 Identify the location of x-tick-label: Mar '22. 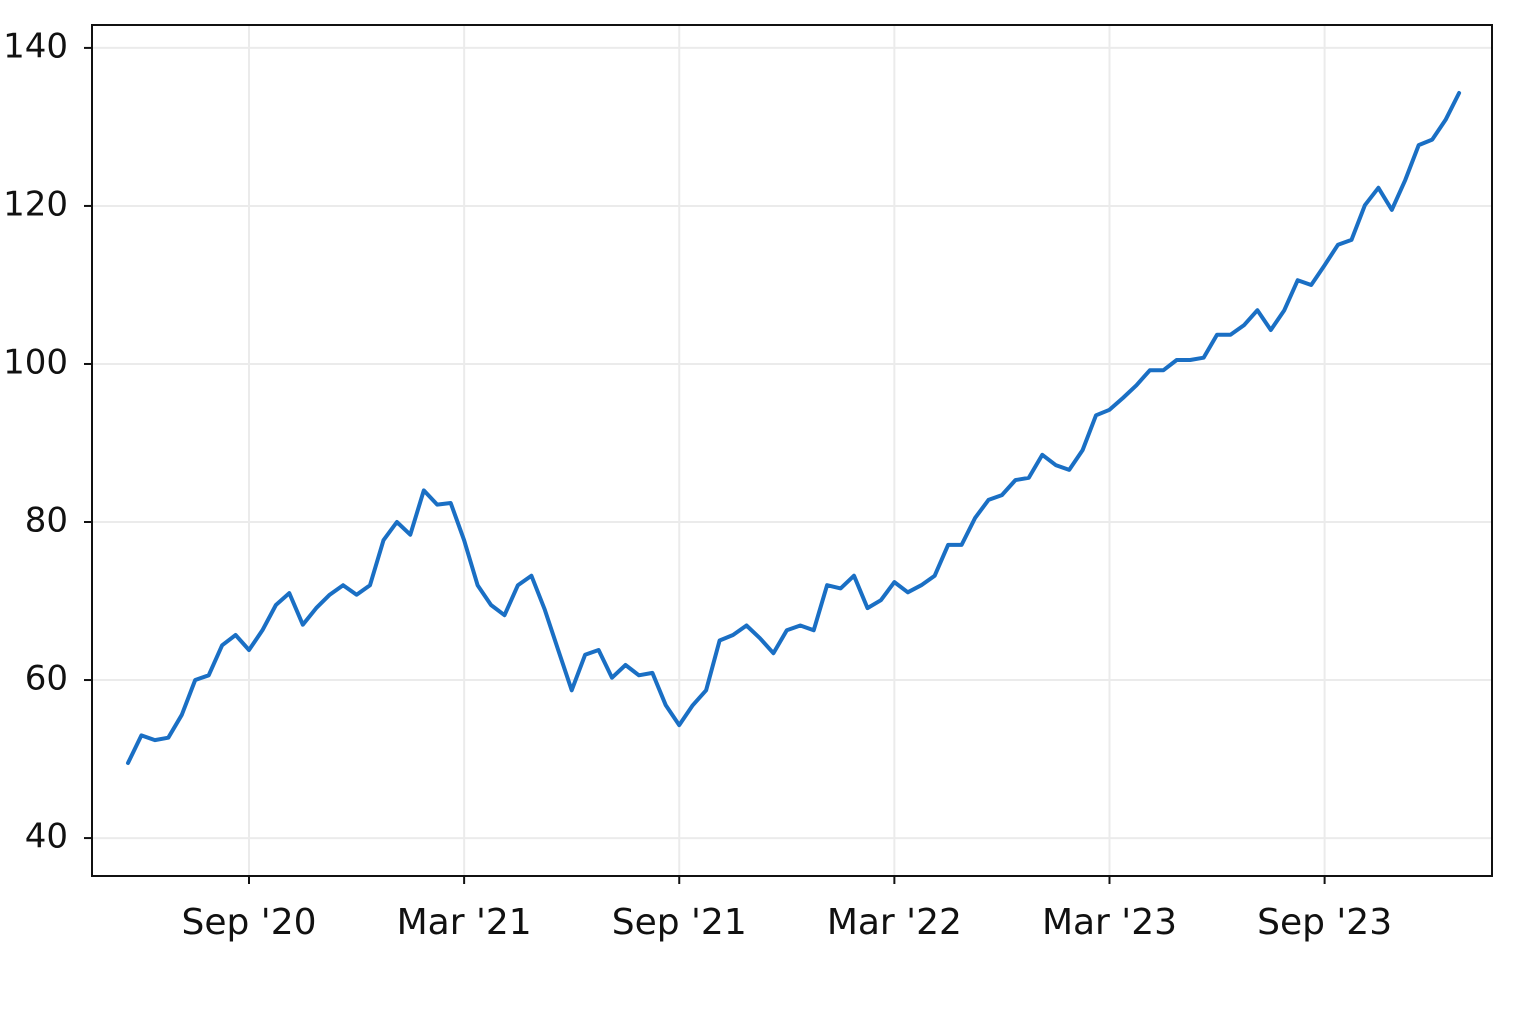
(894, 922).